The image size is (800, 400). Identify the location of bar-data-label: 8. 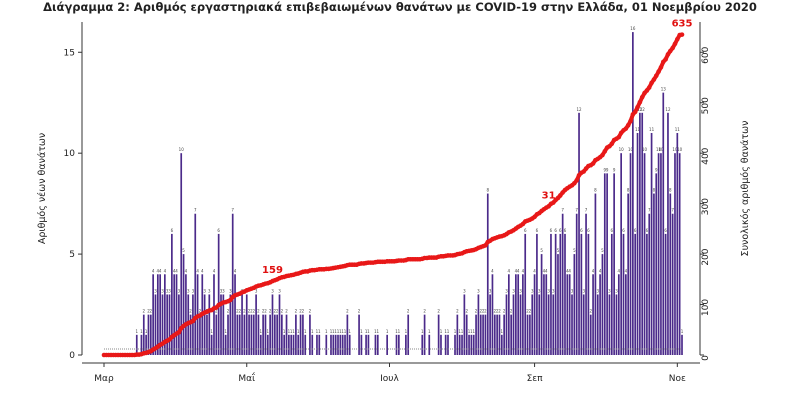
(487, 190).